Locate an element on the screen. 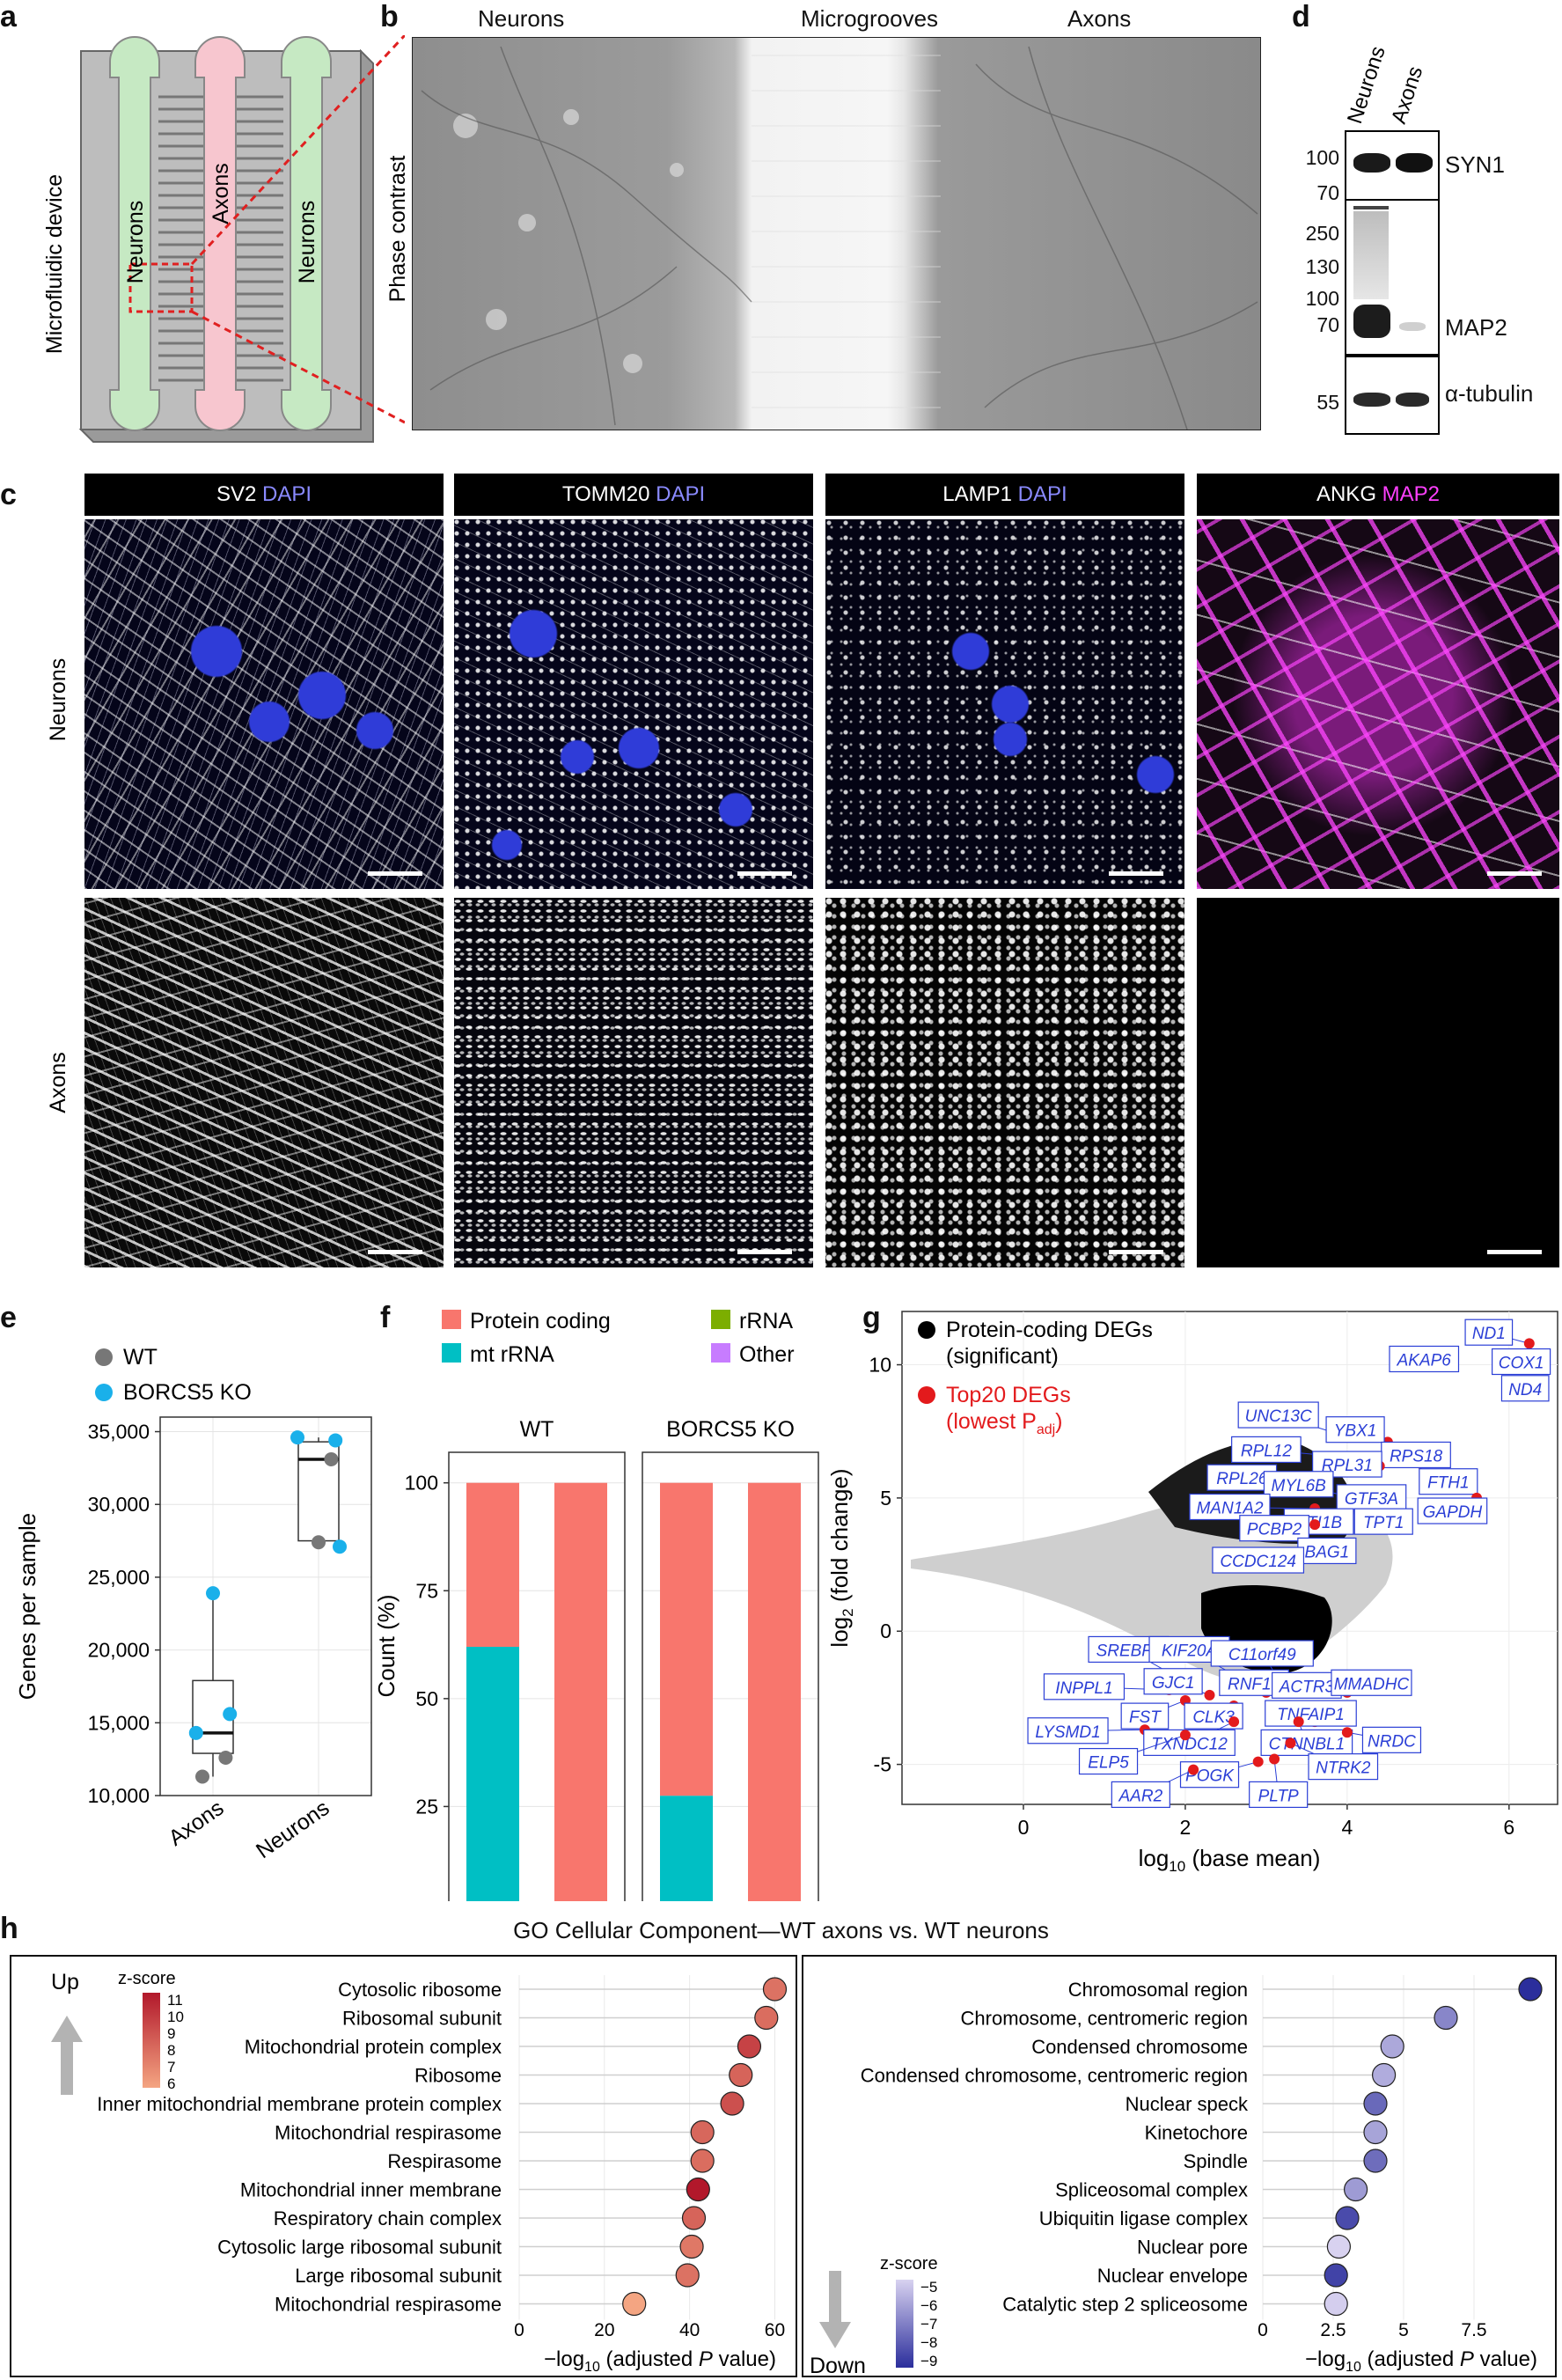  panel-frame-up is located at coordinates (404, 2166).